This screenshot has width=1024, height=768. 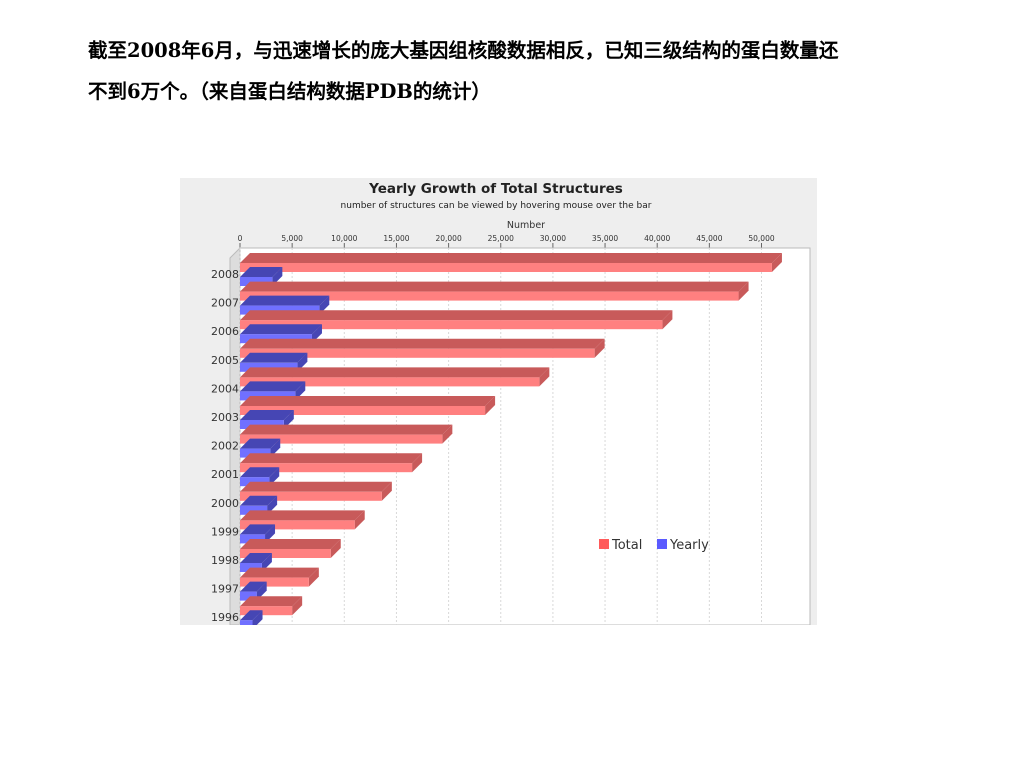 What do you see at coordinates (709, 238) in the screenshot?
I see `x-tick-label: 45,000` at bounding box center [709, 238].